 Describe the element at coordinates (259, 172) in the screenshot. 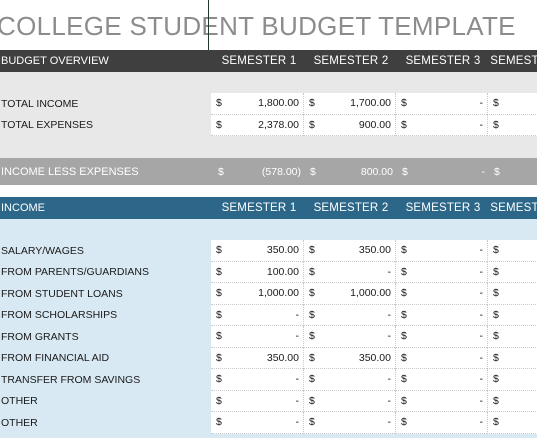

I see `net-semester-1: $ (578.00)` at that location.